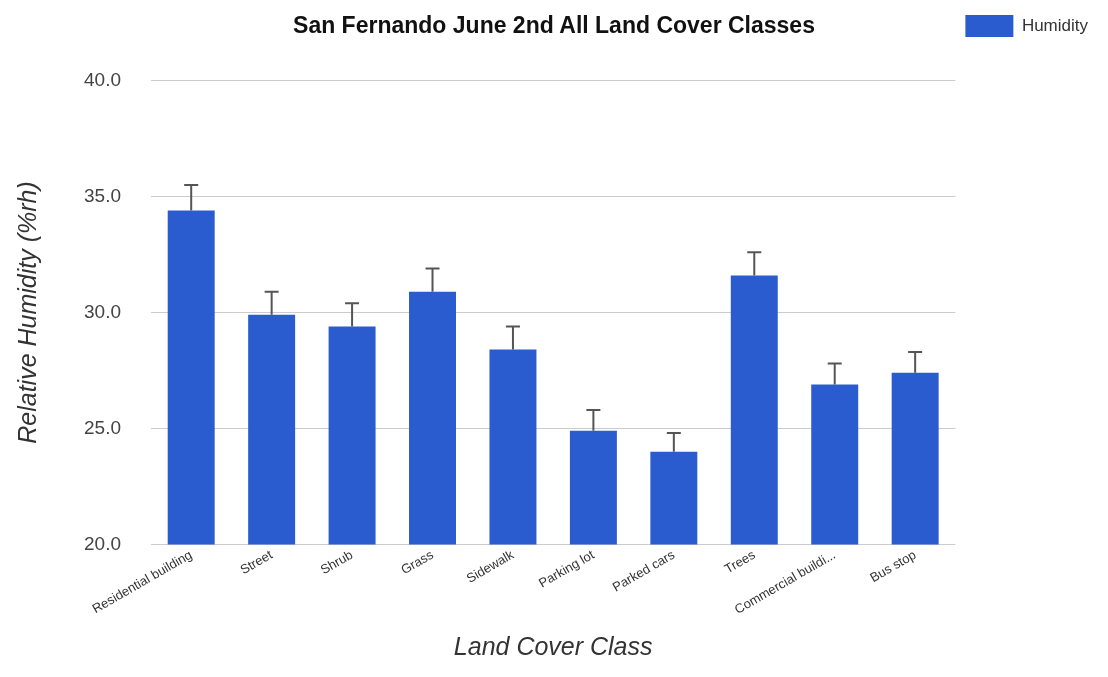  What do you see at coordinates (102, 427) in the screenshot?
I see `y-tick-label: 25.0` at bounding box center [102, 427].